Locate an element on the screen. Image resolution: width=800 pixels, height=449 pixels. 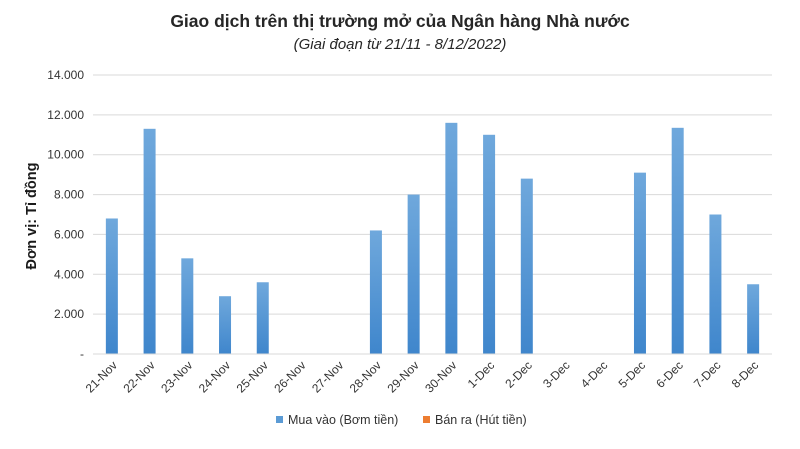
legend-label: Mua vào (Bơm tiền) is located at coordinates (343, 420).